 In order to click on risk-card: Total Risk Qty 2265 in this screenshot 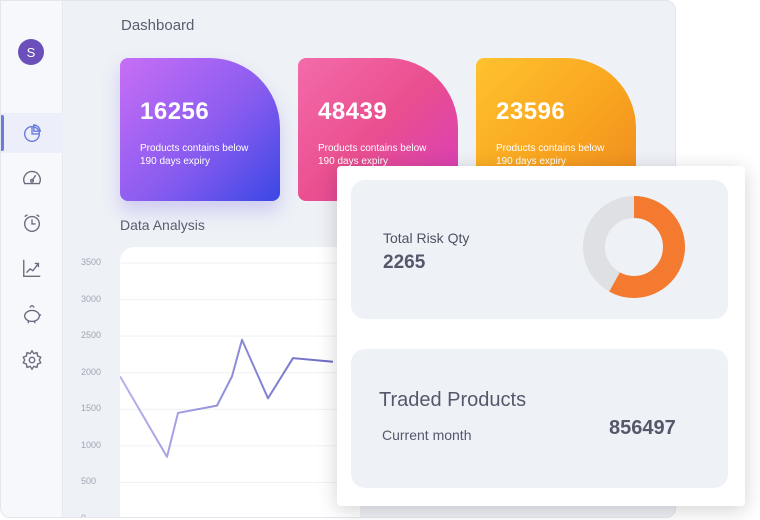, I will do `click(539, 249)`.